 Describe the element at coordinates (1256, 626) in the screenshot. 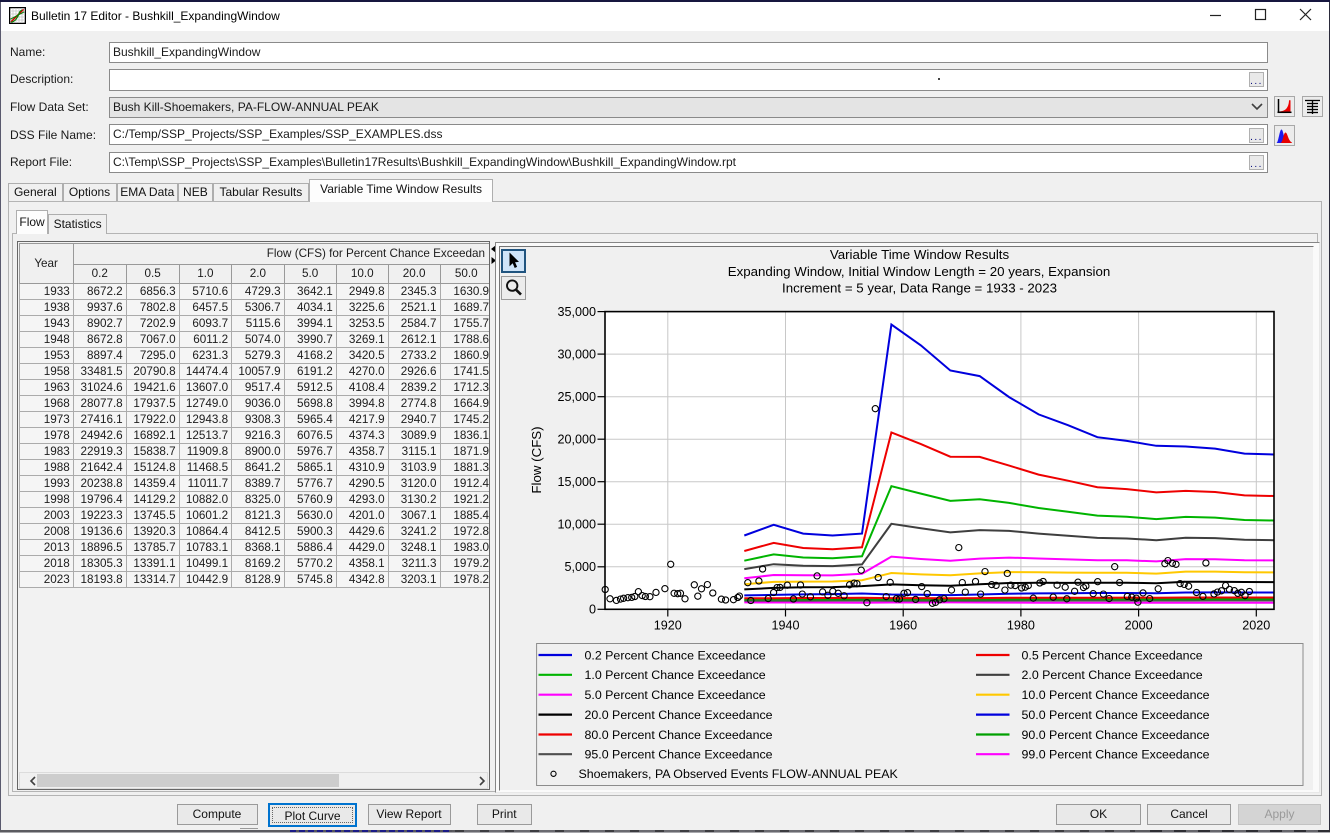

I see `svg-text: 2020` at that location.